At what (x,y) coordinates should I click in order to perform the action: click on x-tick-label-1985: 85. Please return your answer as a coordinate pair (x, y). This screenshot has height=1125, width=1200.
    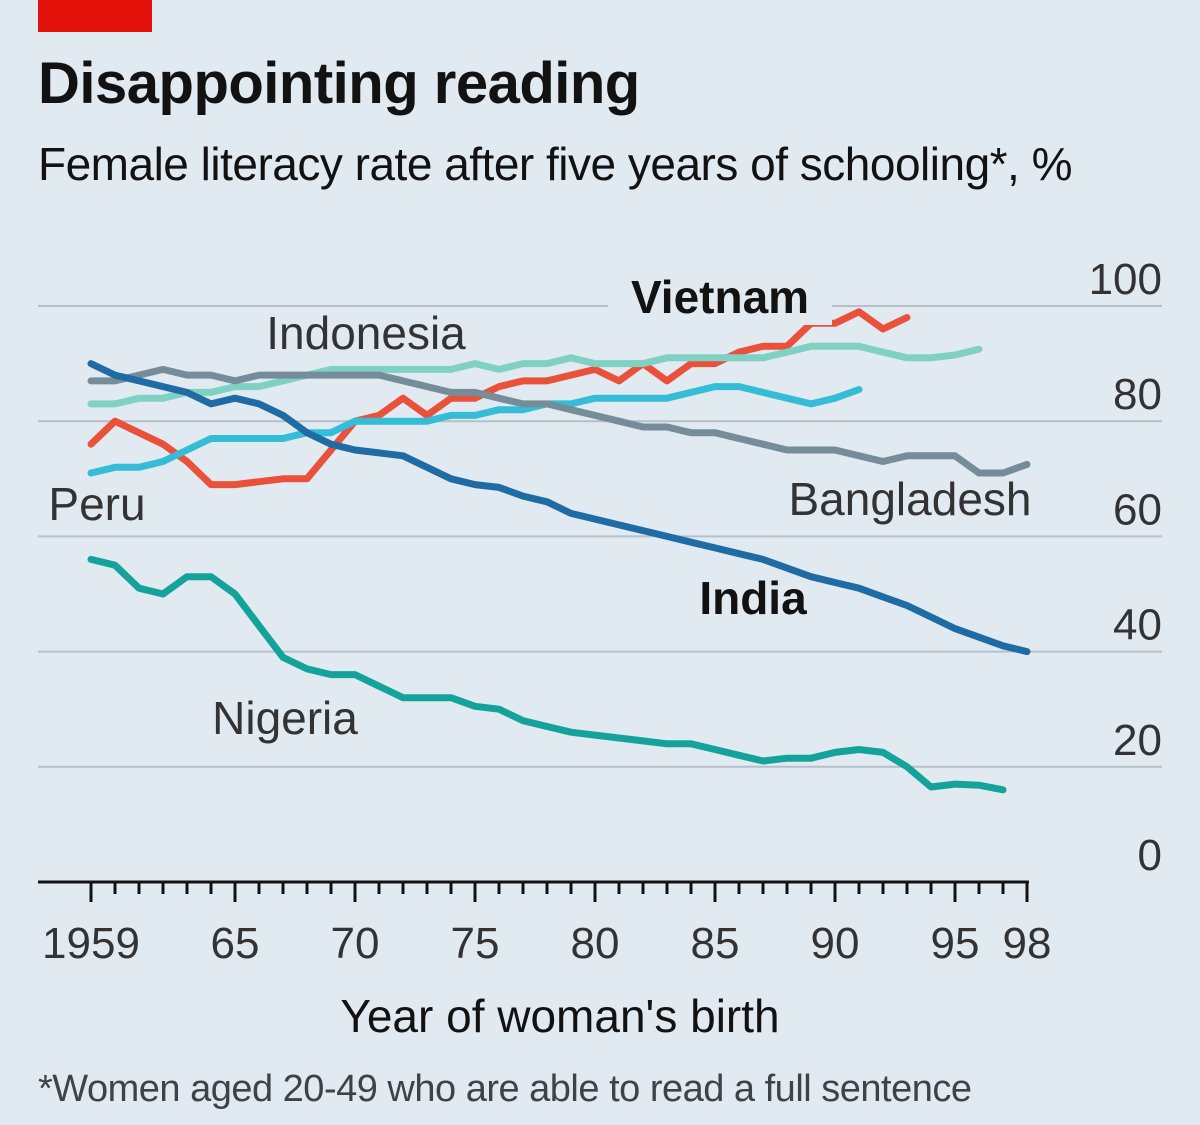
    Looking at the image, I should click on (715, 943).